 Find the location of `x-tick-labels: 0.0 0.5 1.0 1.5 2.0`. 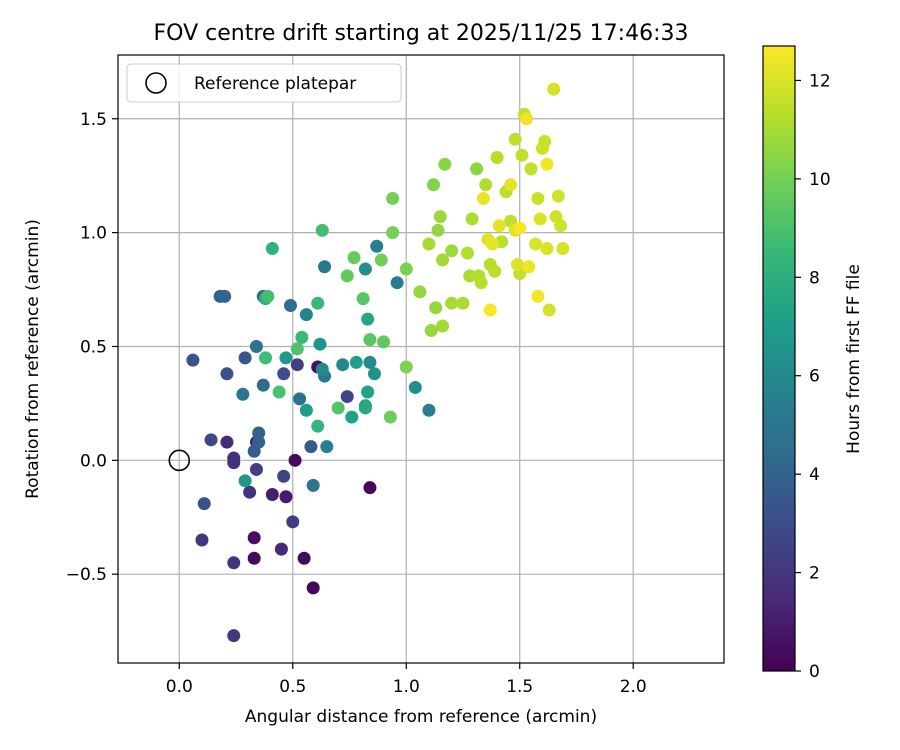

x-tick-labels: 0.0 0.5 1.0 1.5 2.0 is located at coordinates (406, 687).